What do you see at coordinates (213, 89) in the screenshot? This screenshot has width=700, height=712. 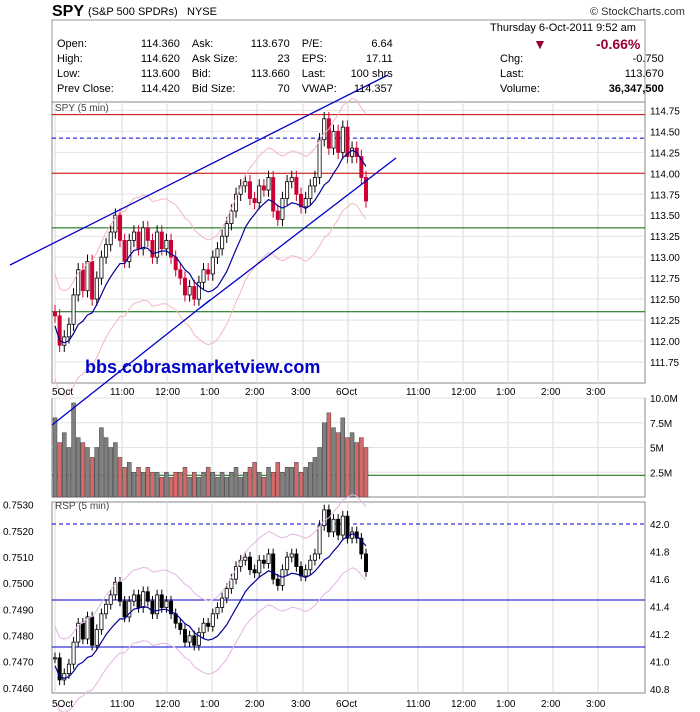 I see `quote-label: Bid Size:` at bounding box center [213, 89].